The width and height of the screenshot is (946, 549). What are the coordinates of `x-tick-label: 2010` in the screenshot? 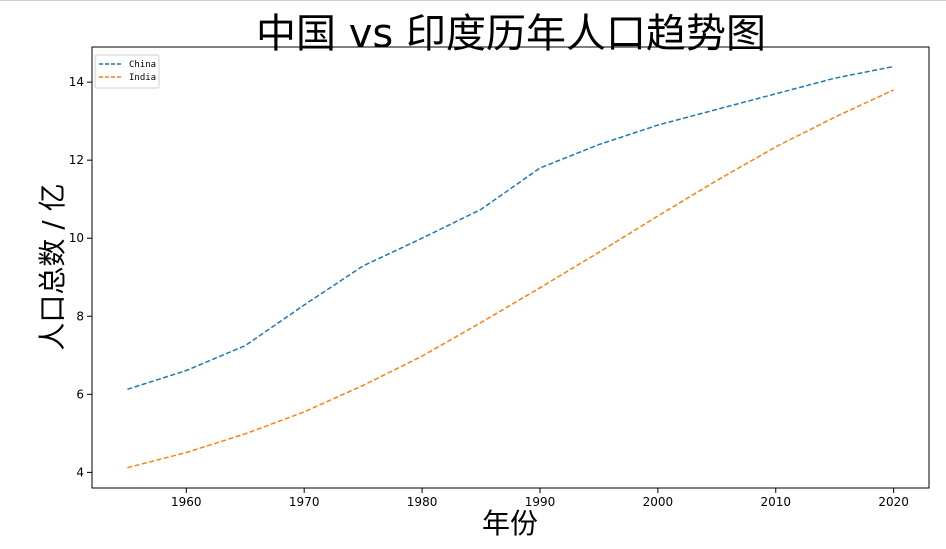 It's located at (775, 502).